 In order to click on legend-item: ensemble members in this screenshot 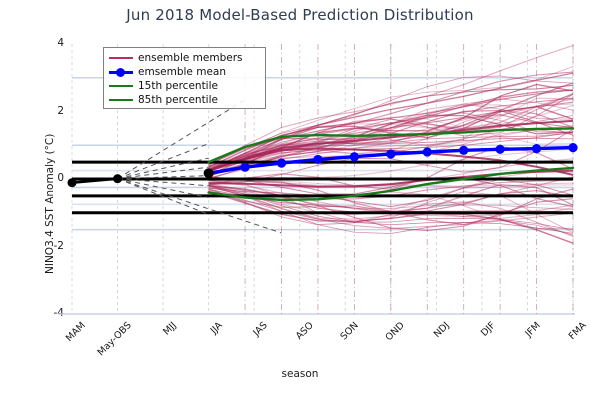, I will do `click(184, 58)`.